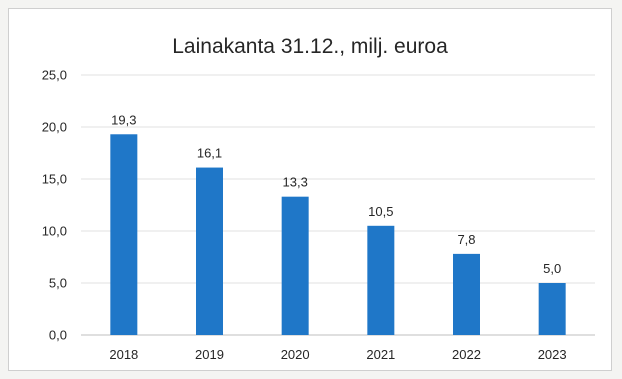  What do you see at coordinates (123, 119) in the screenshot?
I see `data-label-2018: 19,3` at bounding box center [123, 119].